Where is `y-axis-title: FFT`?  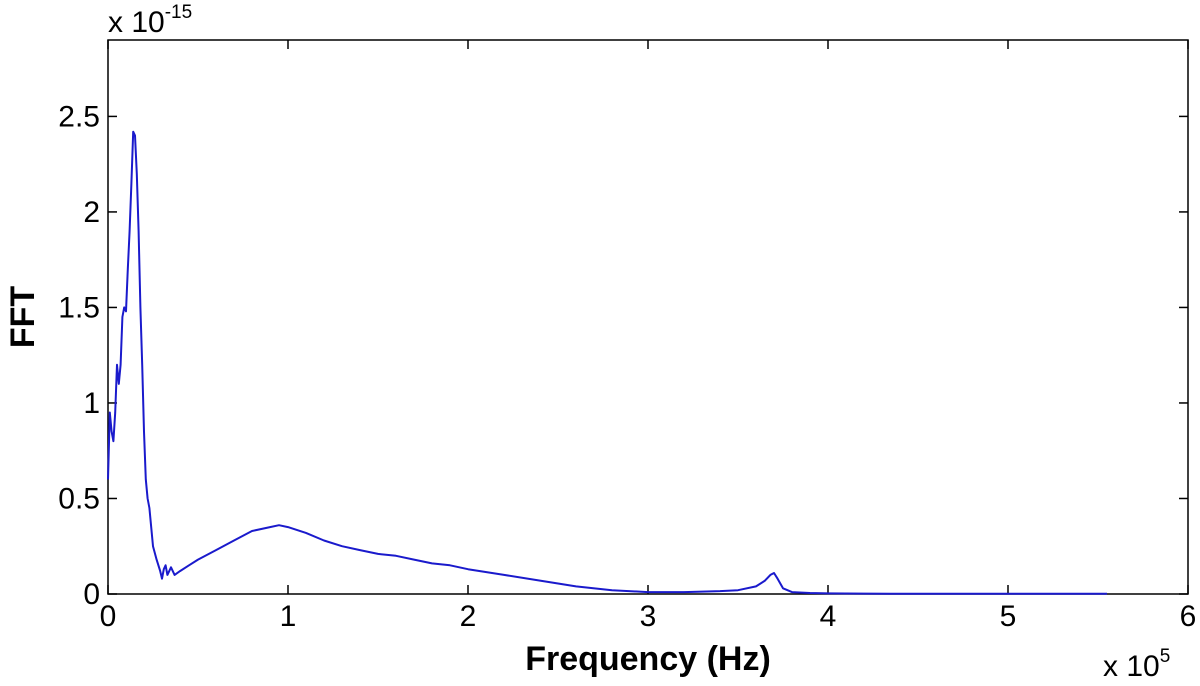 y-axis-title: FFT is located at coordinates (23, 317).